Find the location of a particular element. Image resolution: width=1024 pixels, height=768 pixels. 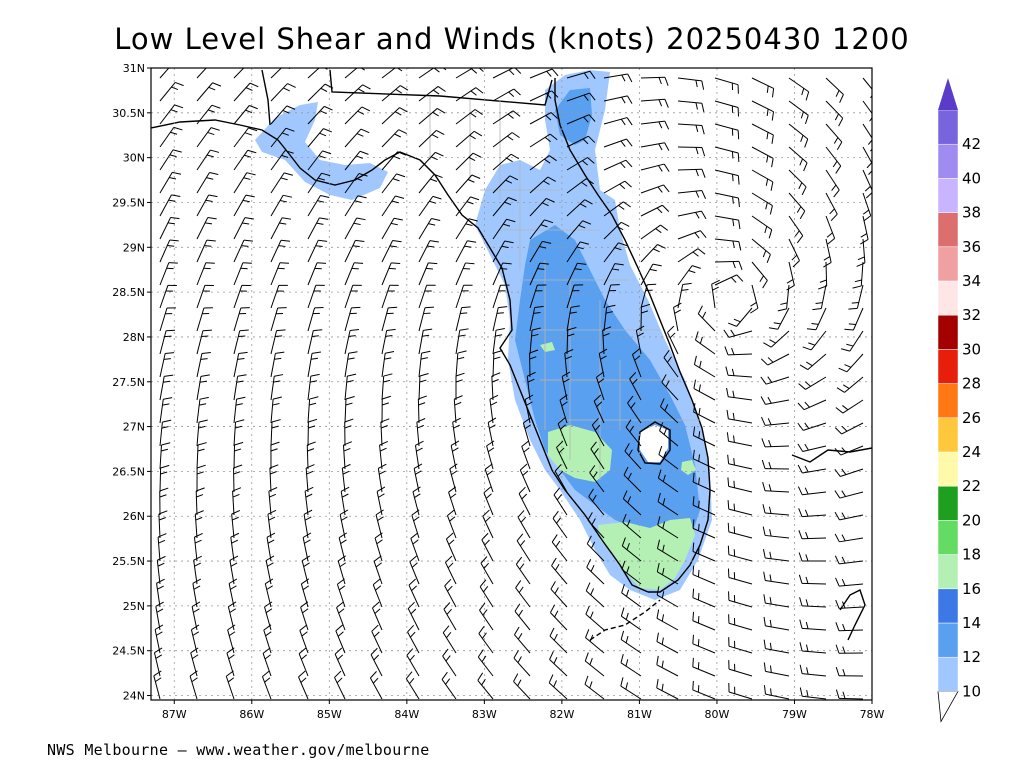

lon-label: 86W is located at coordinates (251, 714).